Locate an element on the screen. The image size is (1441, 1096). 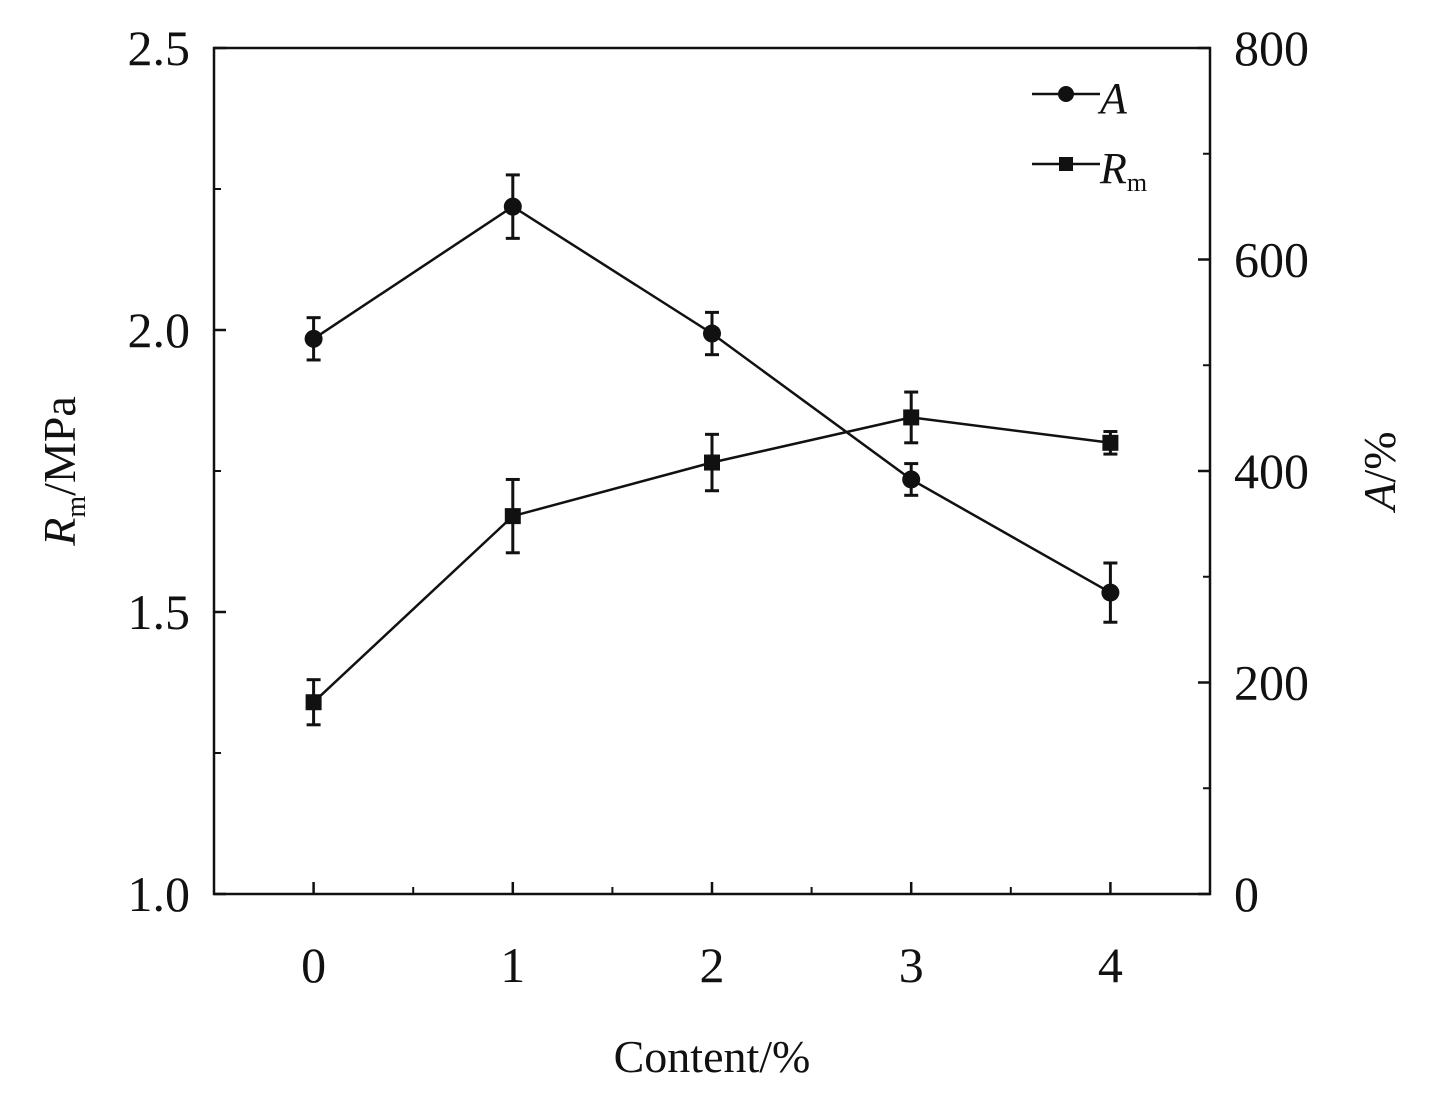
legend-item-rm: Rm is located at coordinates (1089, 170).